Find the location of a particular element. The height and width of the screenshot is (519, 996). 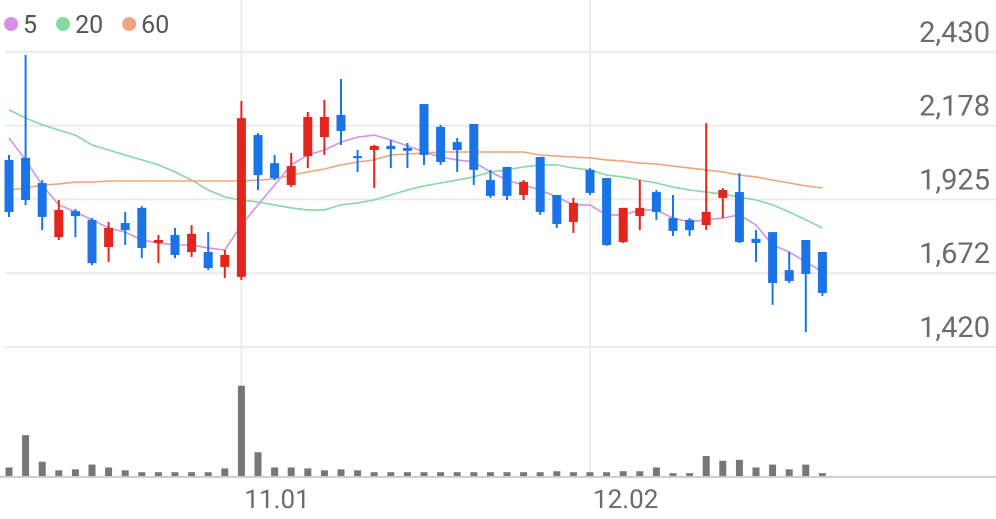

ma-line is located at coordinates (415, 171).